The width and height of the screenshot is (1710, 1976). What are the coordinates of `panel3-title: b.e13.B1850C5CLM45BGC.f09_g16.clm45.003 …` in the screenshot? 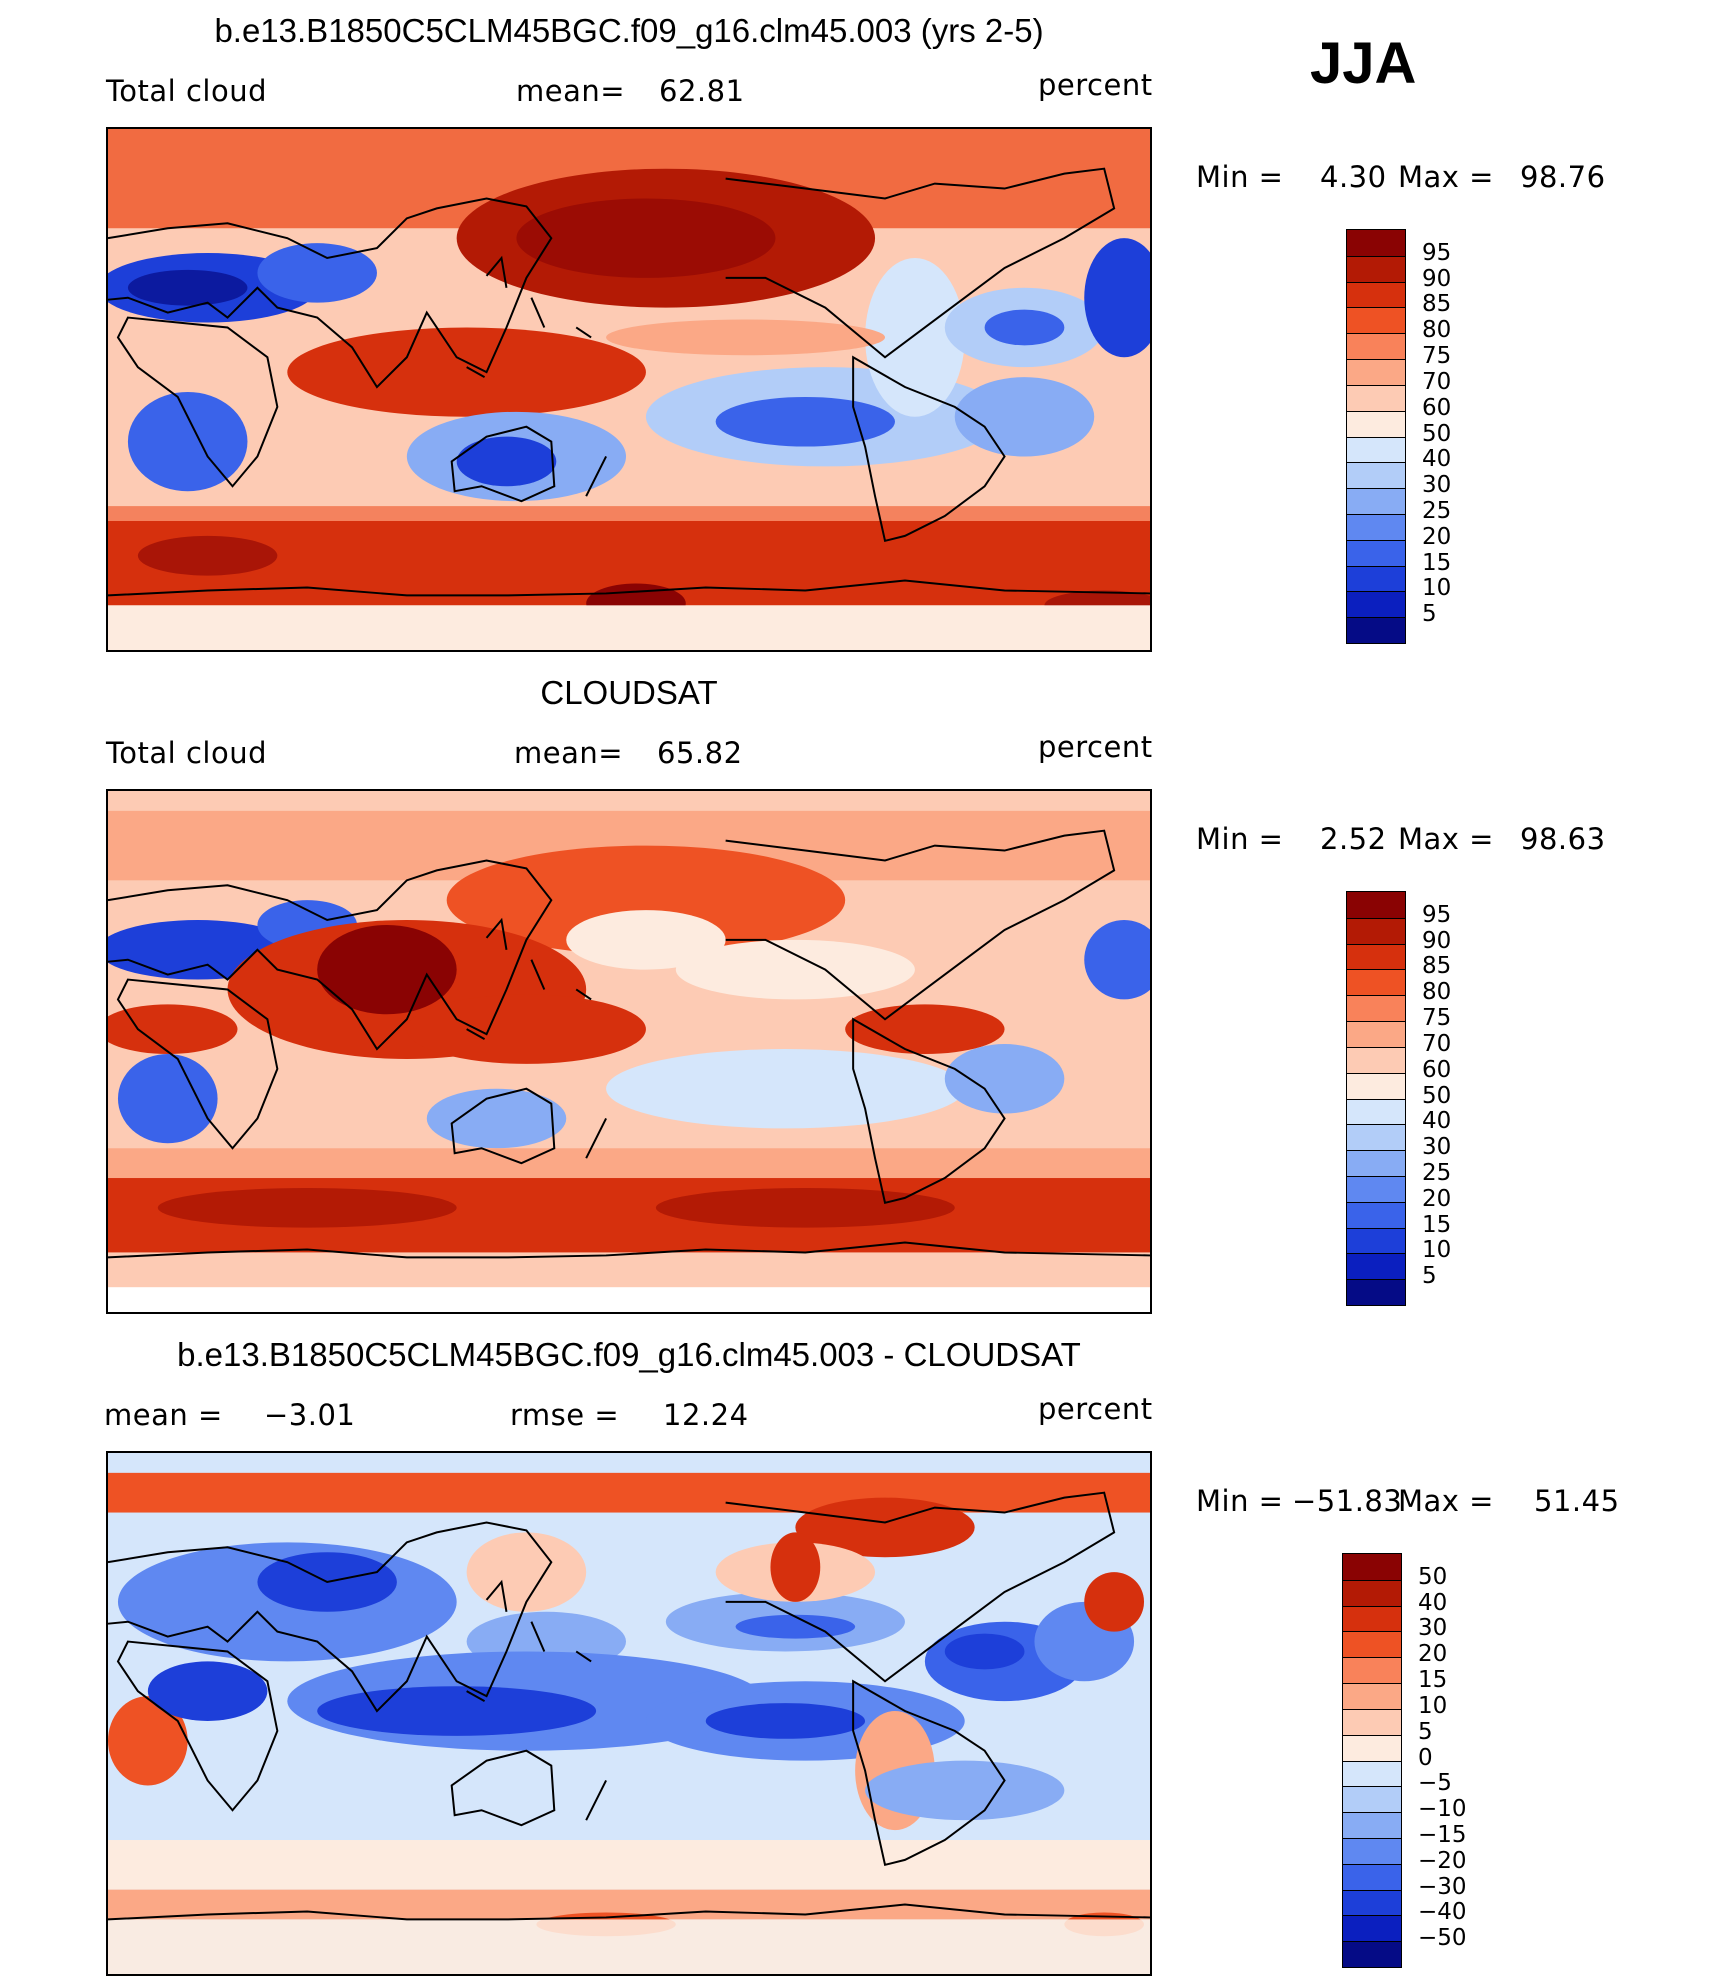 It's located at (629, 1354).